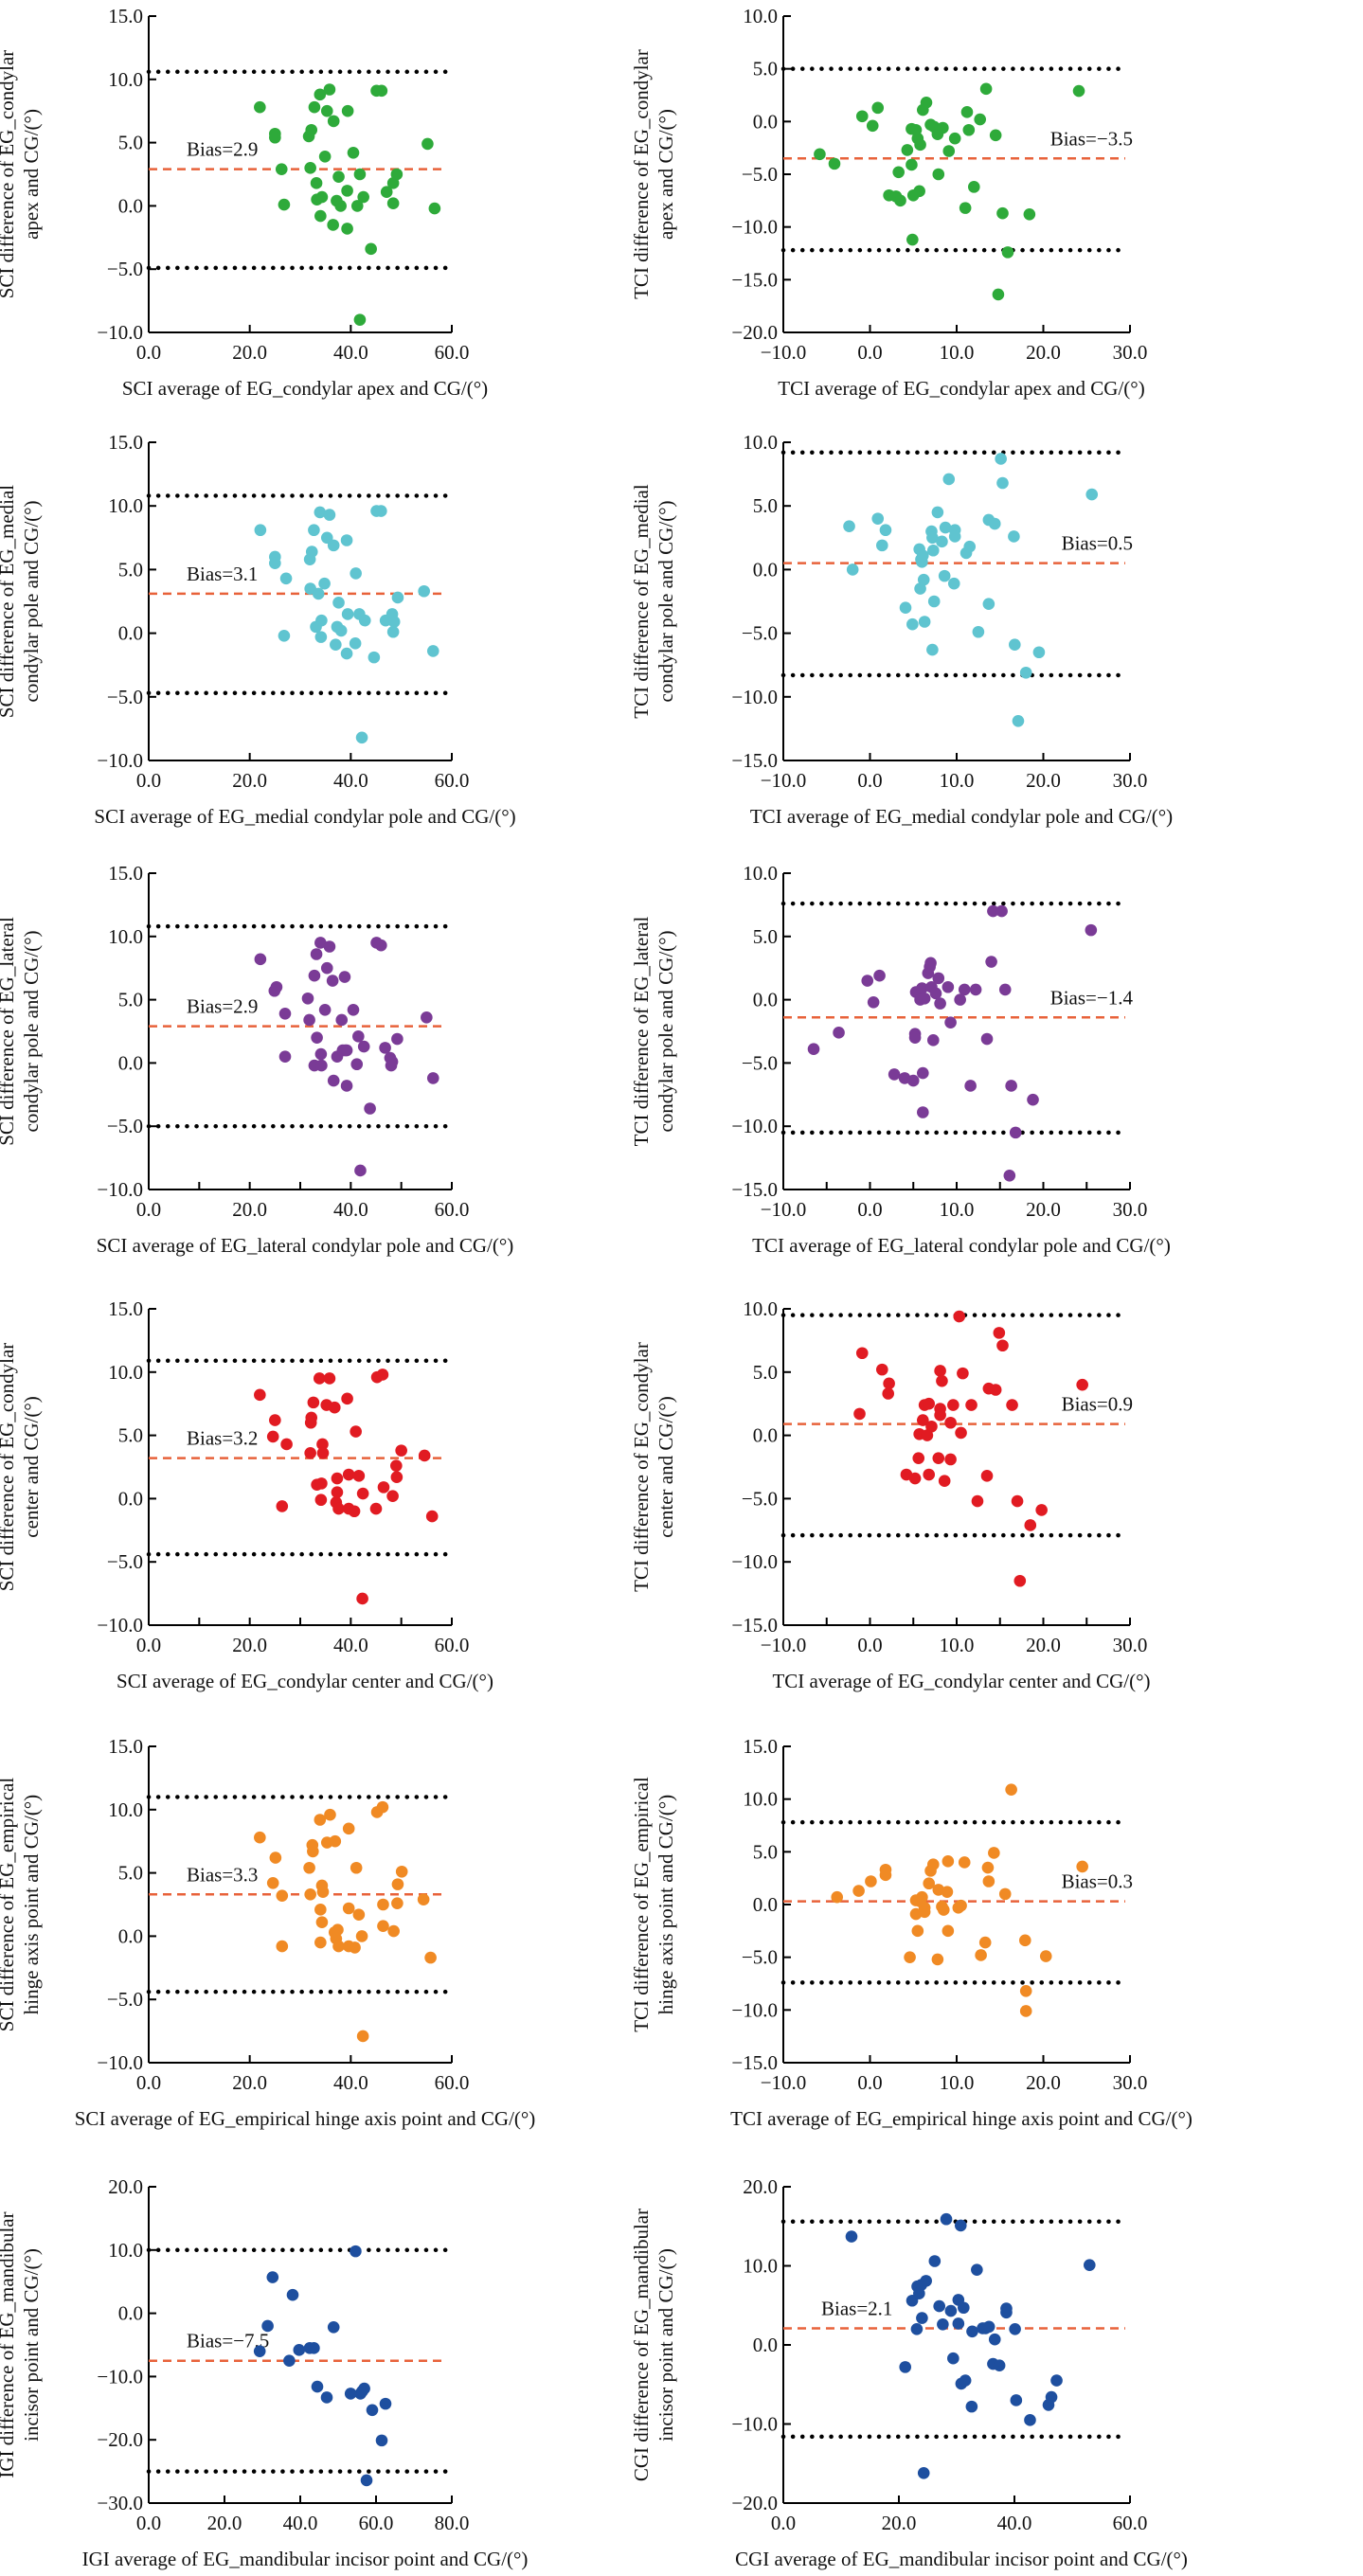  Describe the element at coordinates (31, 1904) in the screenshot. I see `y-axis-label-line: hinge axis point and CG/(°)` at that location.